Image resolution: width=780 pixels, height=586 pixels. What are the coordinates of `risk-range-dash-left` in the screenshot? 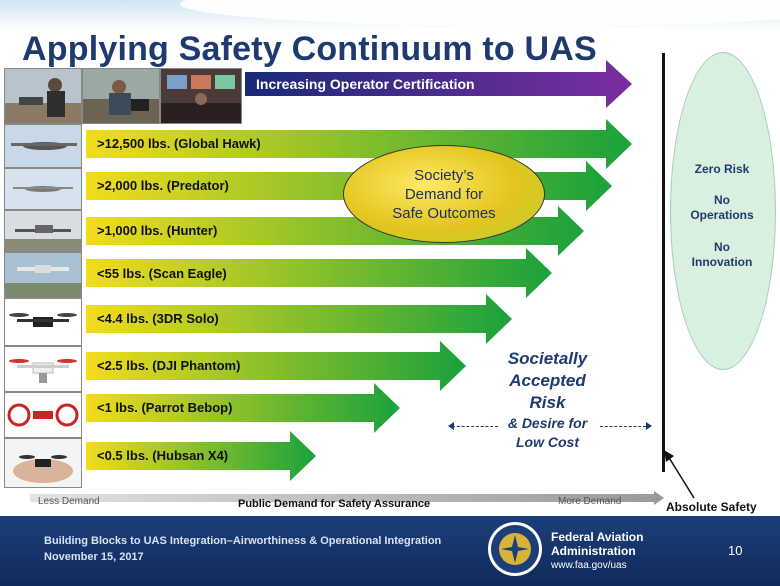 It's located at (475, 426).